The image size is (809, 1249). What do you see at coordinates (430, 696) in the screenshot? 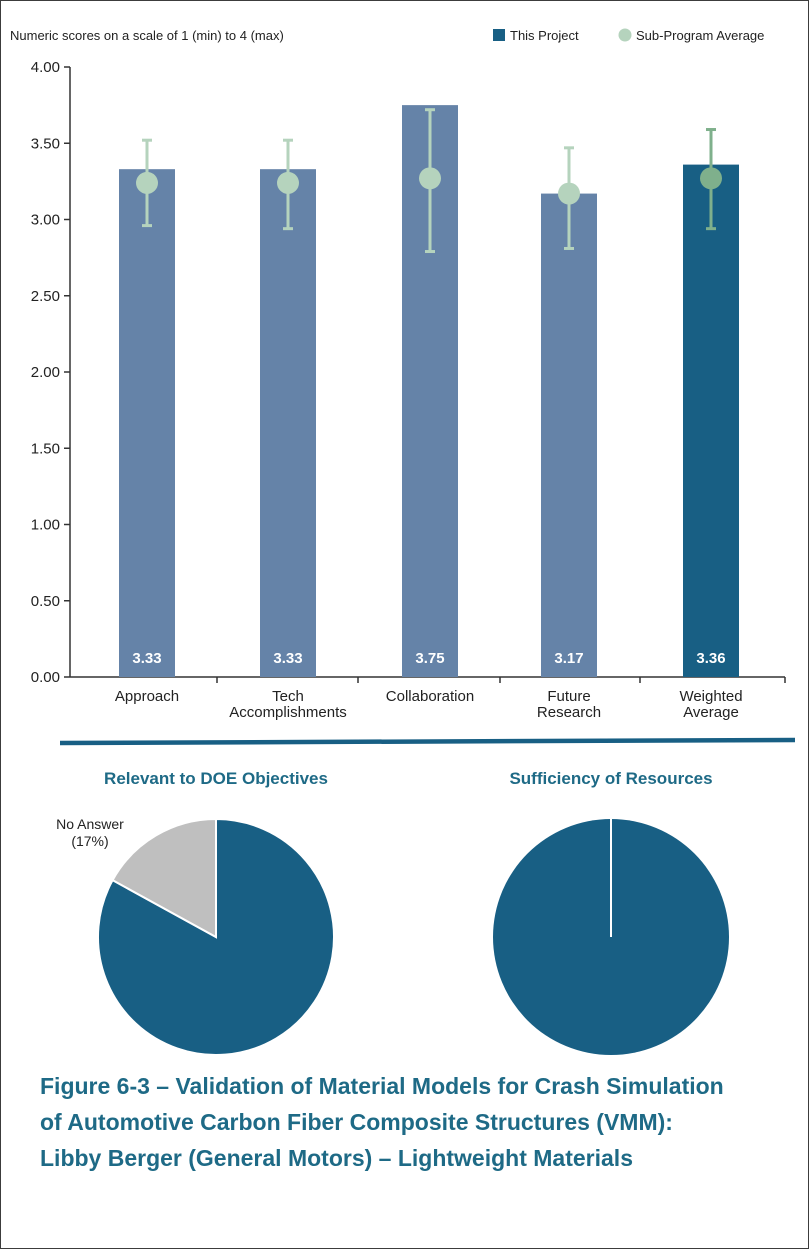
I see `x-category-label: Collaboration` at bounding box center [430, 696].